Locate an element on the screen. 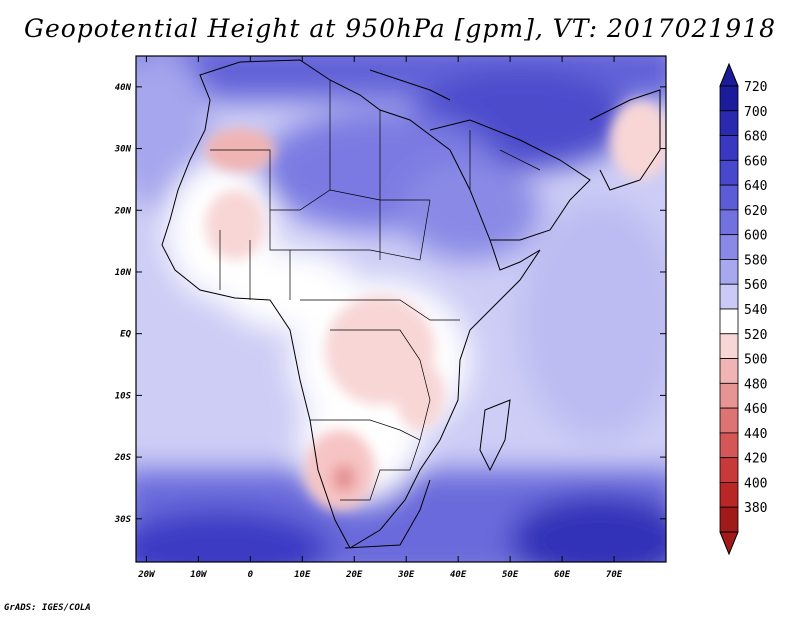 The image size is (800, 622). colorbar-label: 400 is located at coordinates (755, 483).